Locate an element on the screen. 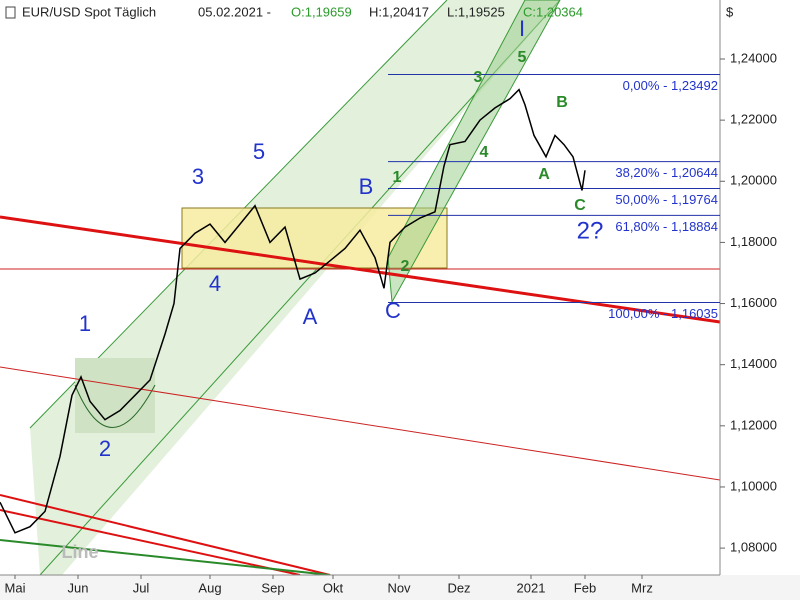 The image size is (800, 600). base-arc is located at coordinates (115, 406).